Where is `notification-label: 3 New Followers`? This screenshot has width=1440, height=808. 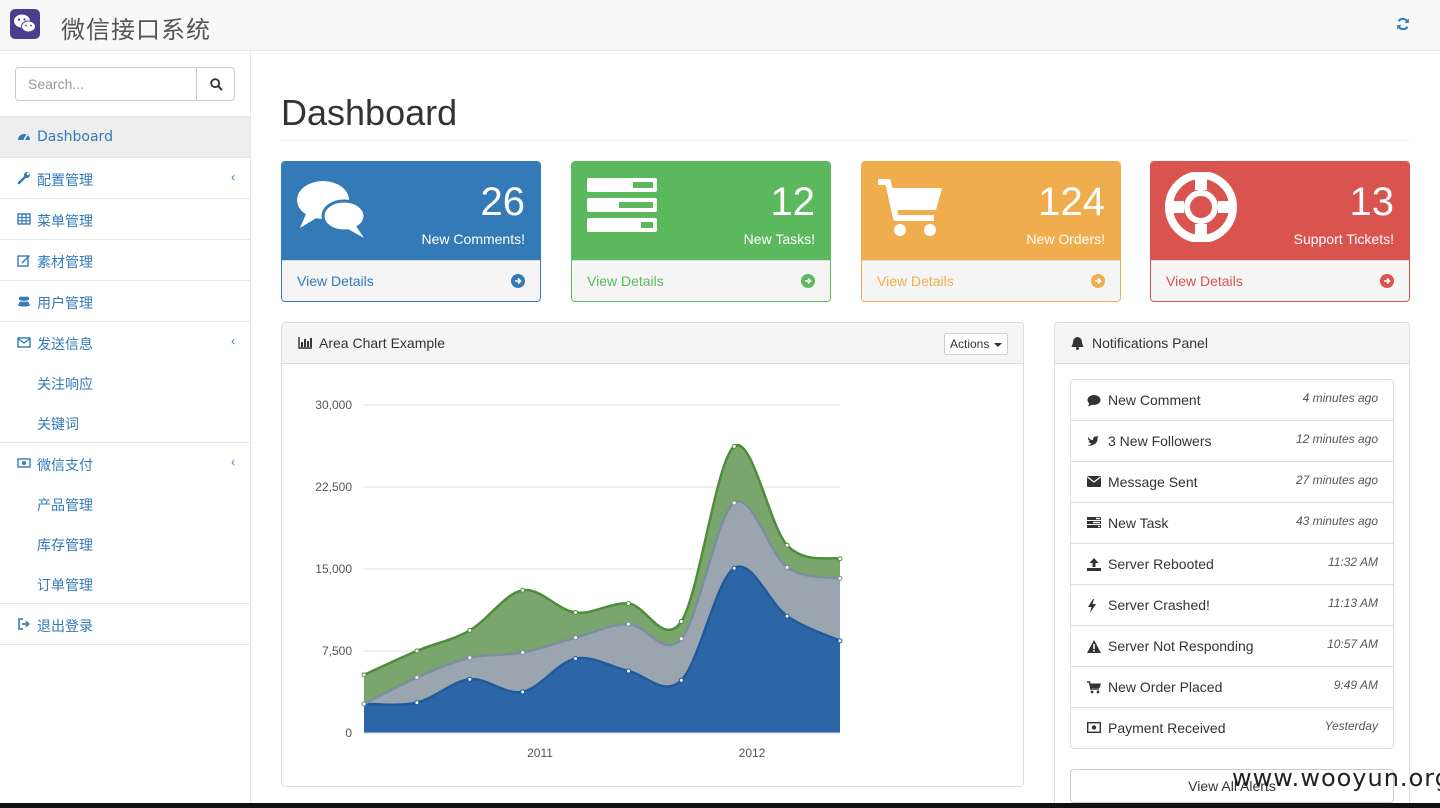
notification-label: 3 New Followers is located at coordinates (1160, 441).